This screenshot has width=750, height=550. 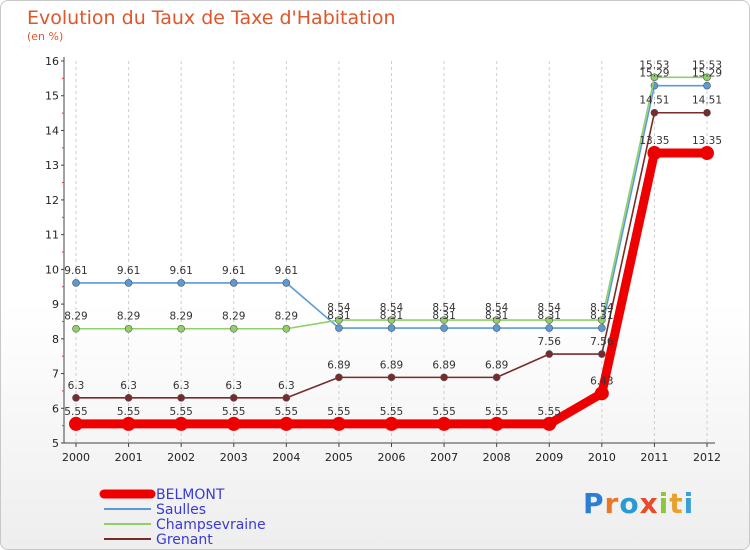 What do you see at coordinates (629, 503) in the screenshot?
I see `logo-letter: o` at bounding box center [629, 503].